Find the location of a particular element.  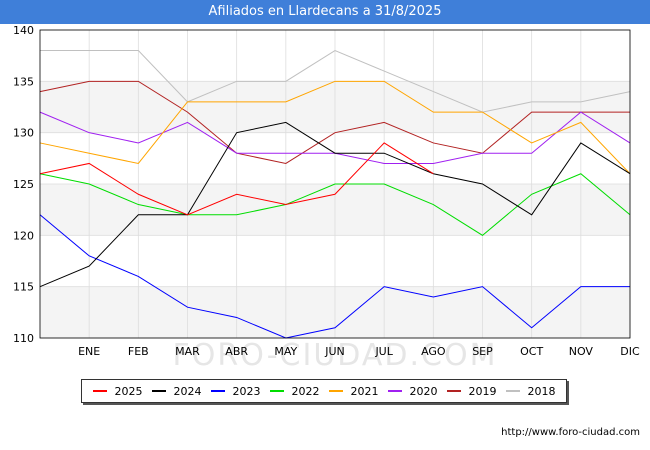

legend-item-2021: 2021 is located at coordinates (353, 391).